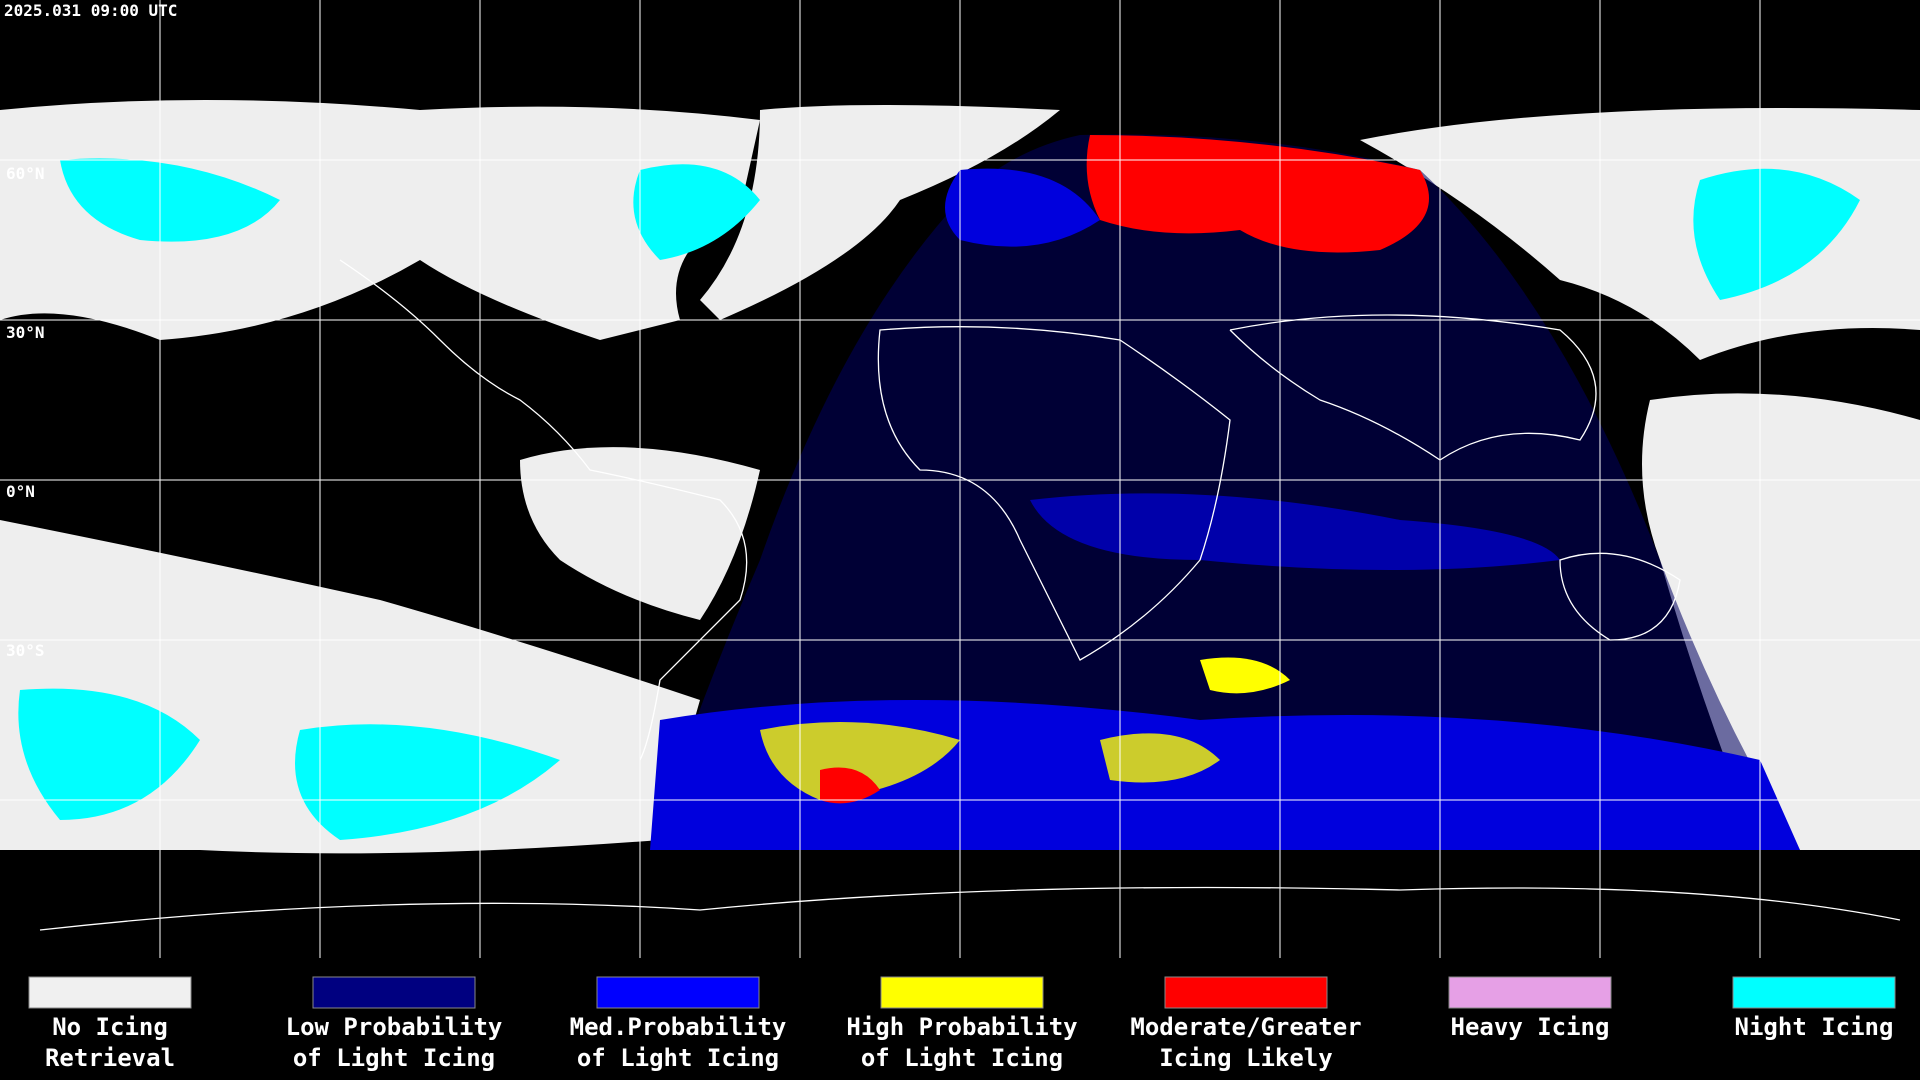 This screenshot has height=1080, width=1920. Describe the element at coordinates (20, 491) in the screenshot. I see `latitude-label: 0°N` at that location.